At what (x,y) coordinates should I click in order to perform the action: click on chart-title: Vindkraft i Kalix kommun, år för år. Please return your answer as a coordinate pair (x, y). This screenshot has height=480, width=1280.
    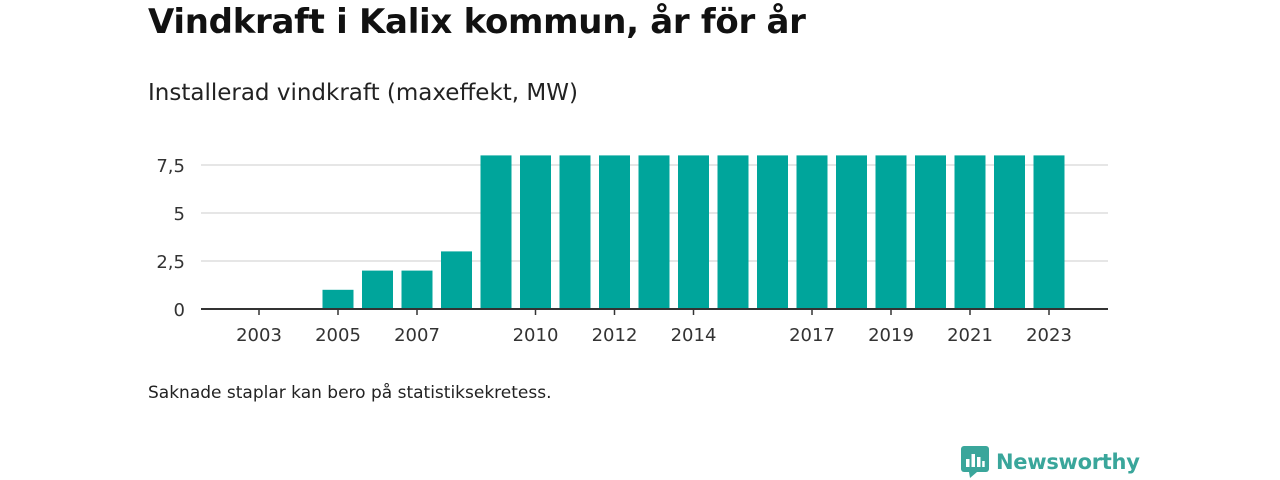
    Looking at the image, I should click on (477, 22).